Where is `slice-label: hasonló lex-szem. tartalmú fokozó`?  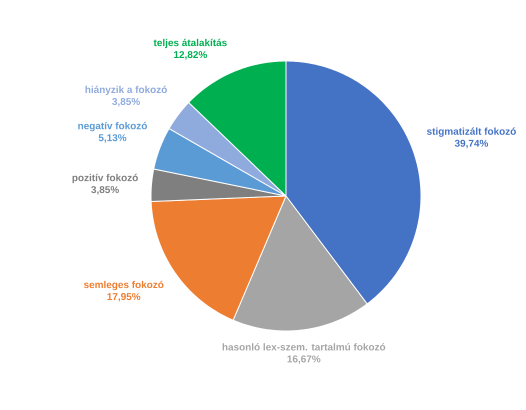
slice-label: hasonló lex-szem. tartalmú fokozó is located at coordinates (304, 347).